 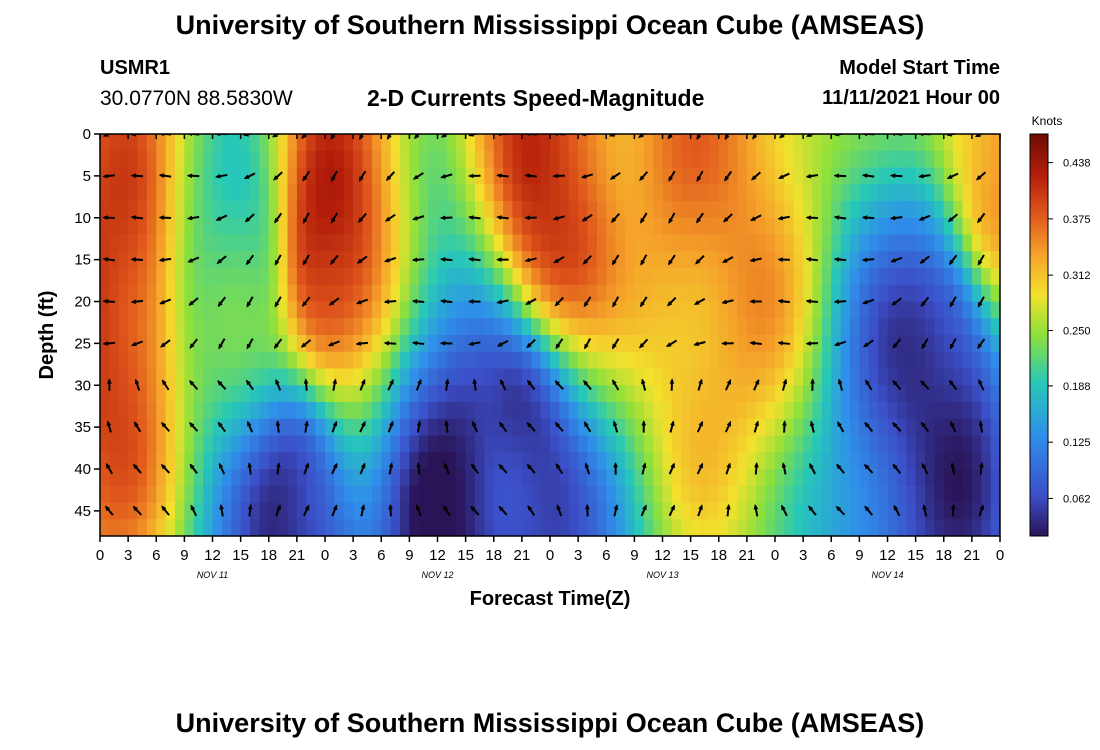 I want to click on colorbar-tick-label: 0.062, so click(x=1077, y=499).